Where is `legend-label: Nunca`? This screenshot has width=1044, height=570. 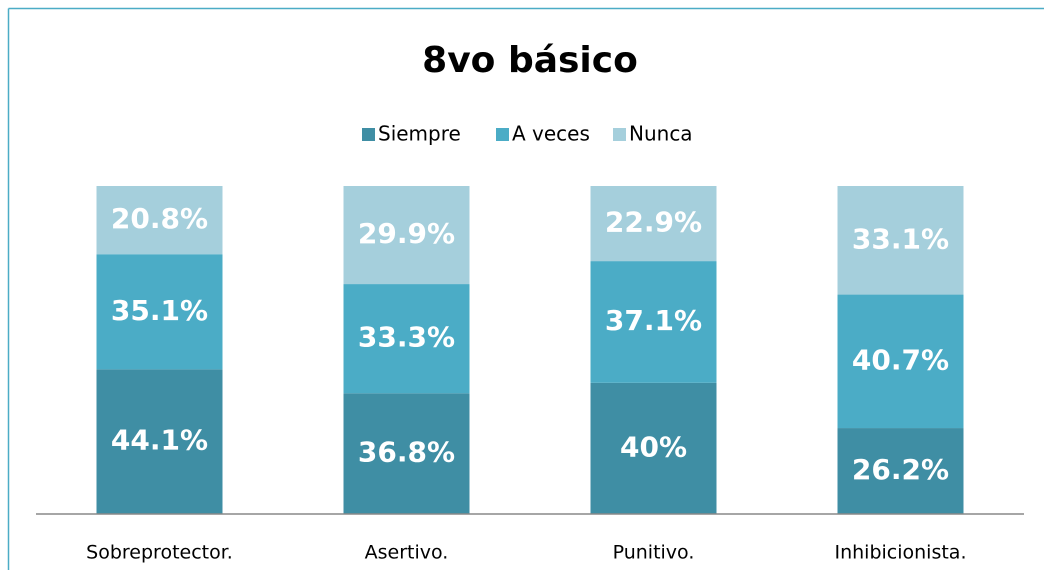
legend-label: Nunca is located at coordinates (661, 134).